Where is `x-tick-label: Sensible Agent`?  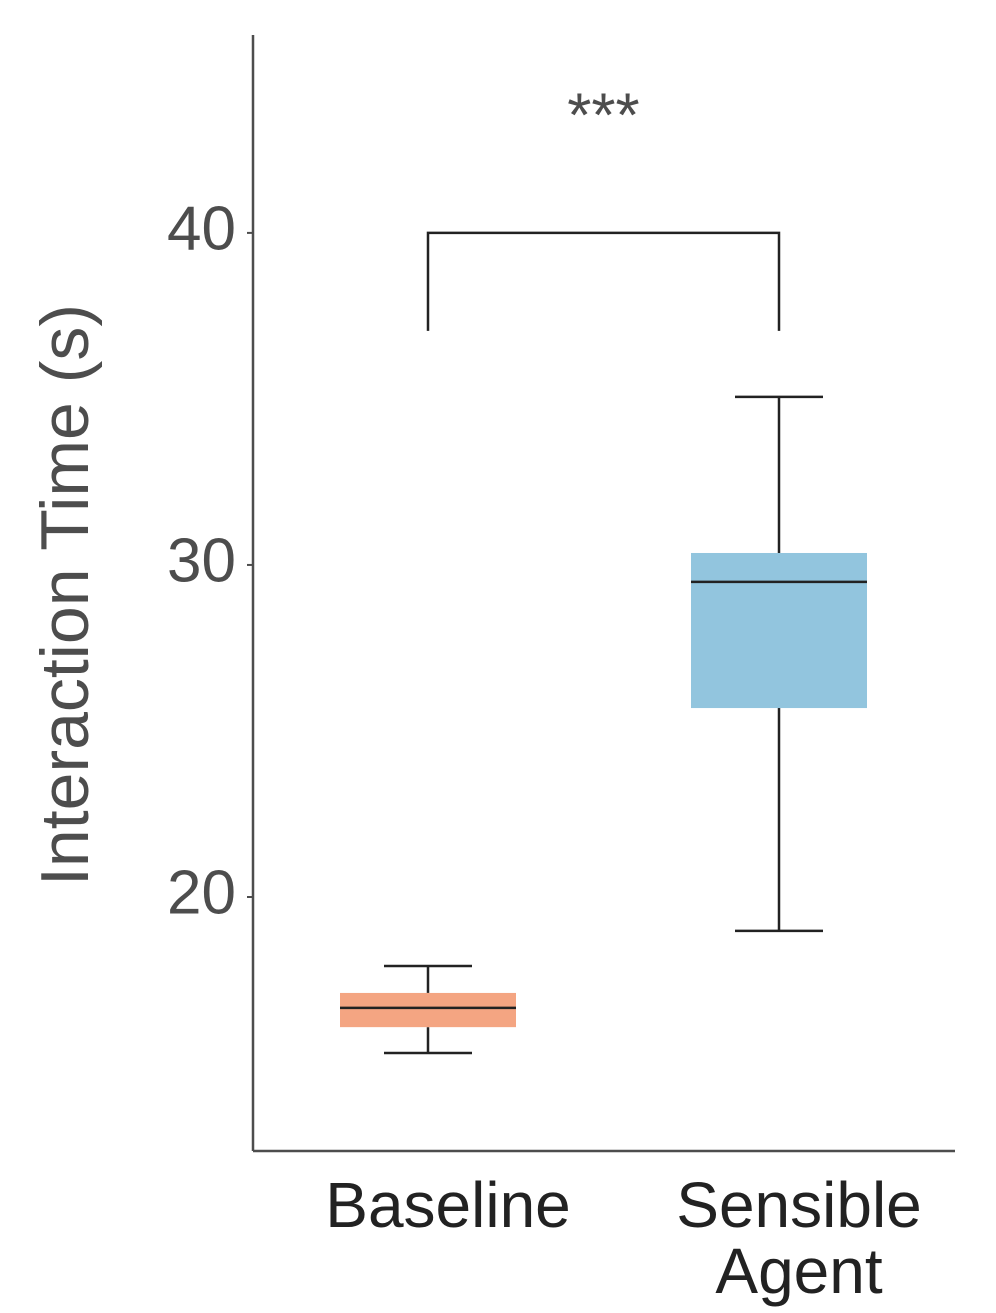 x-tick-label: Sensible Agent is located at coordinates (799, 1238).